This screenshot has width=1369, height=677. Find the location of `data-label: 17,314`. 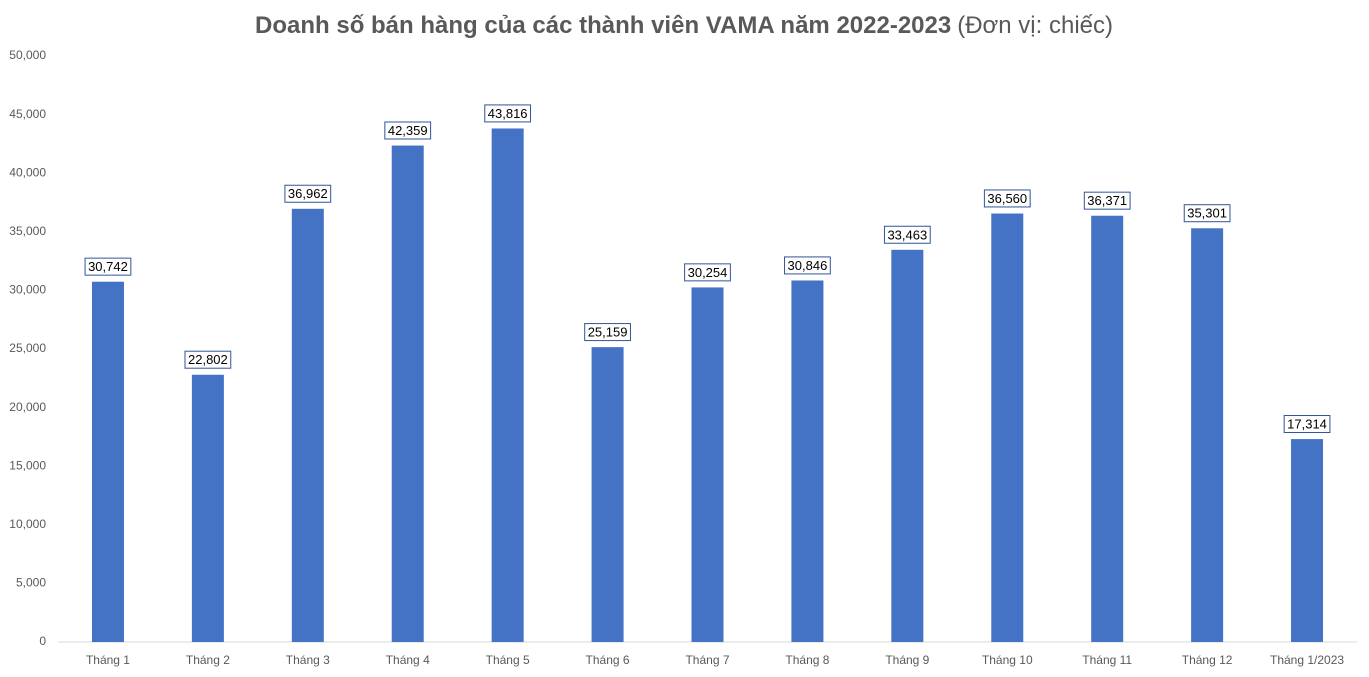

data-label: 17,314 is located at coordinates (1307, 424).